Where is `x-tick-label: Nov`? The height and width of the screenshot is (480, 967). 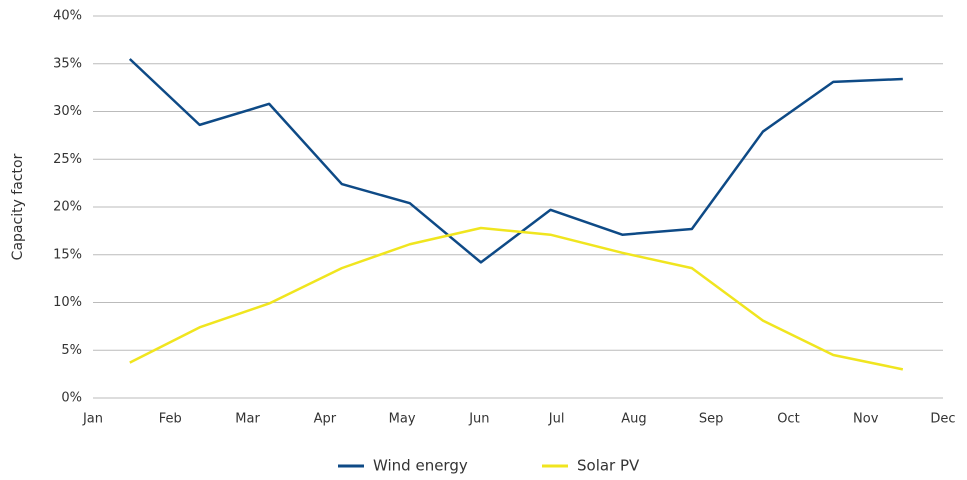
x-tick-label: Nov is located at coordinates (866, 419).